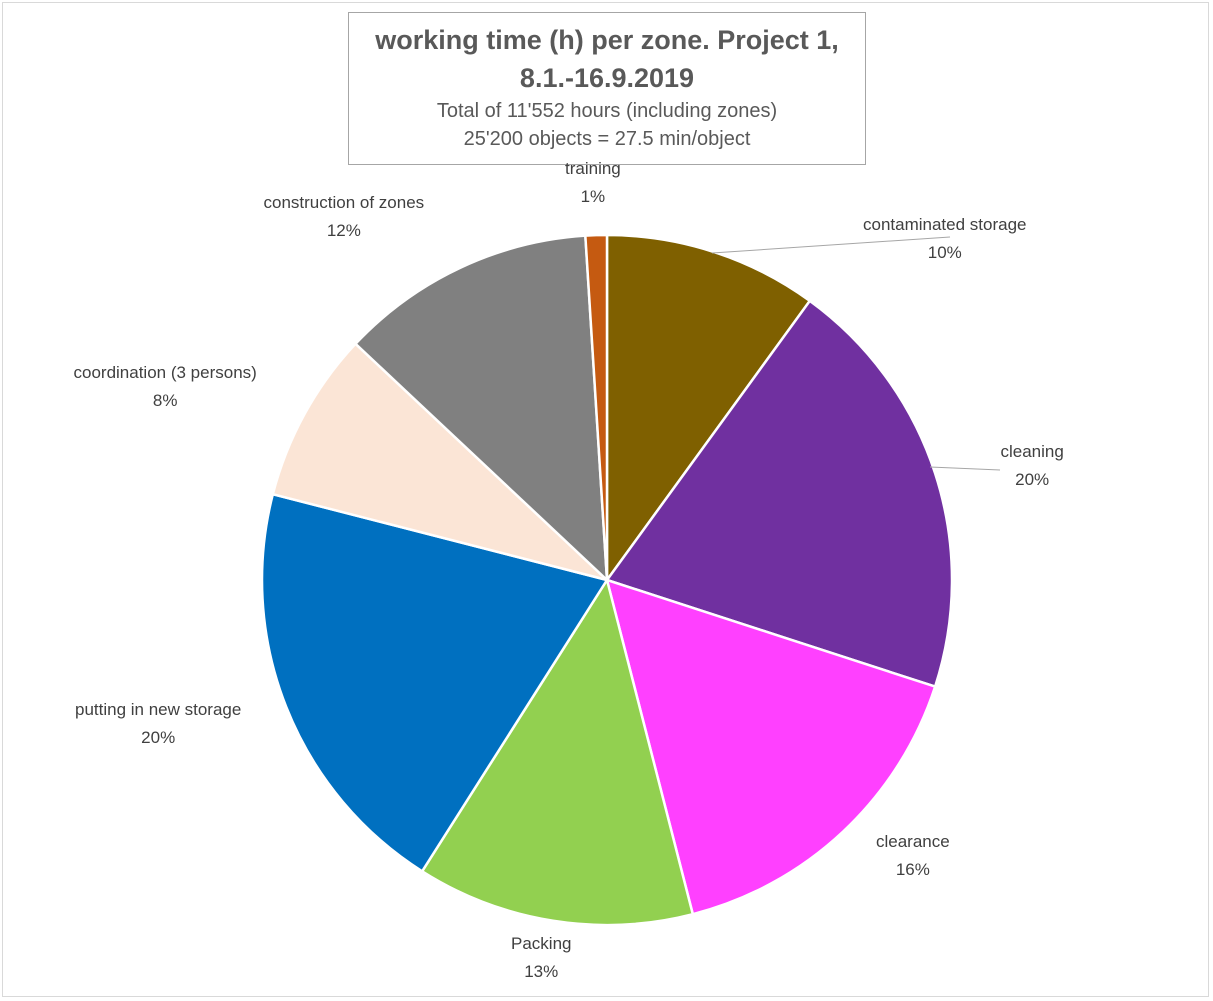  I want to click on data-label-name: cleaning, so click(1032, 451).